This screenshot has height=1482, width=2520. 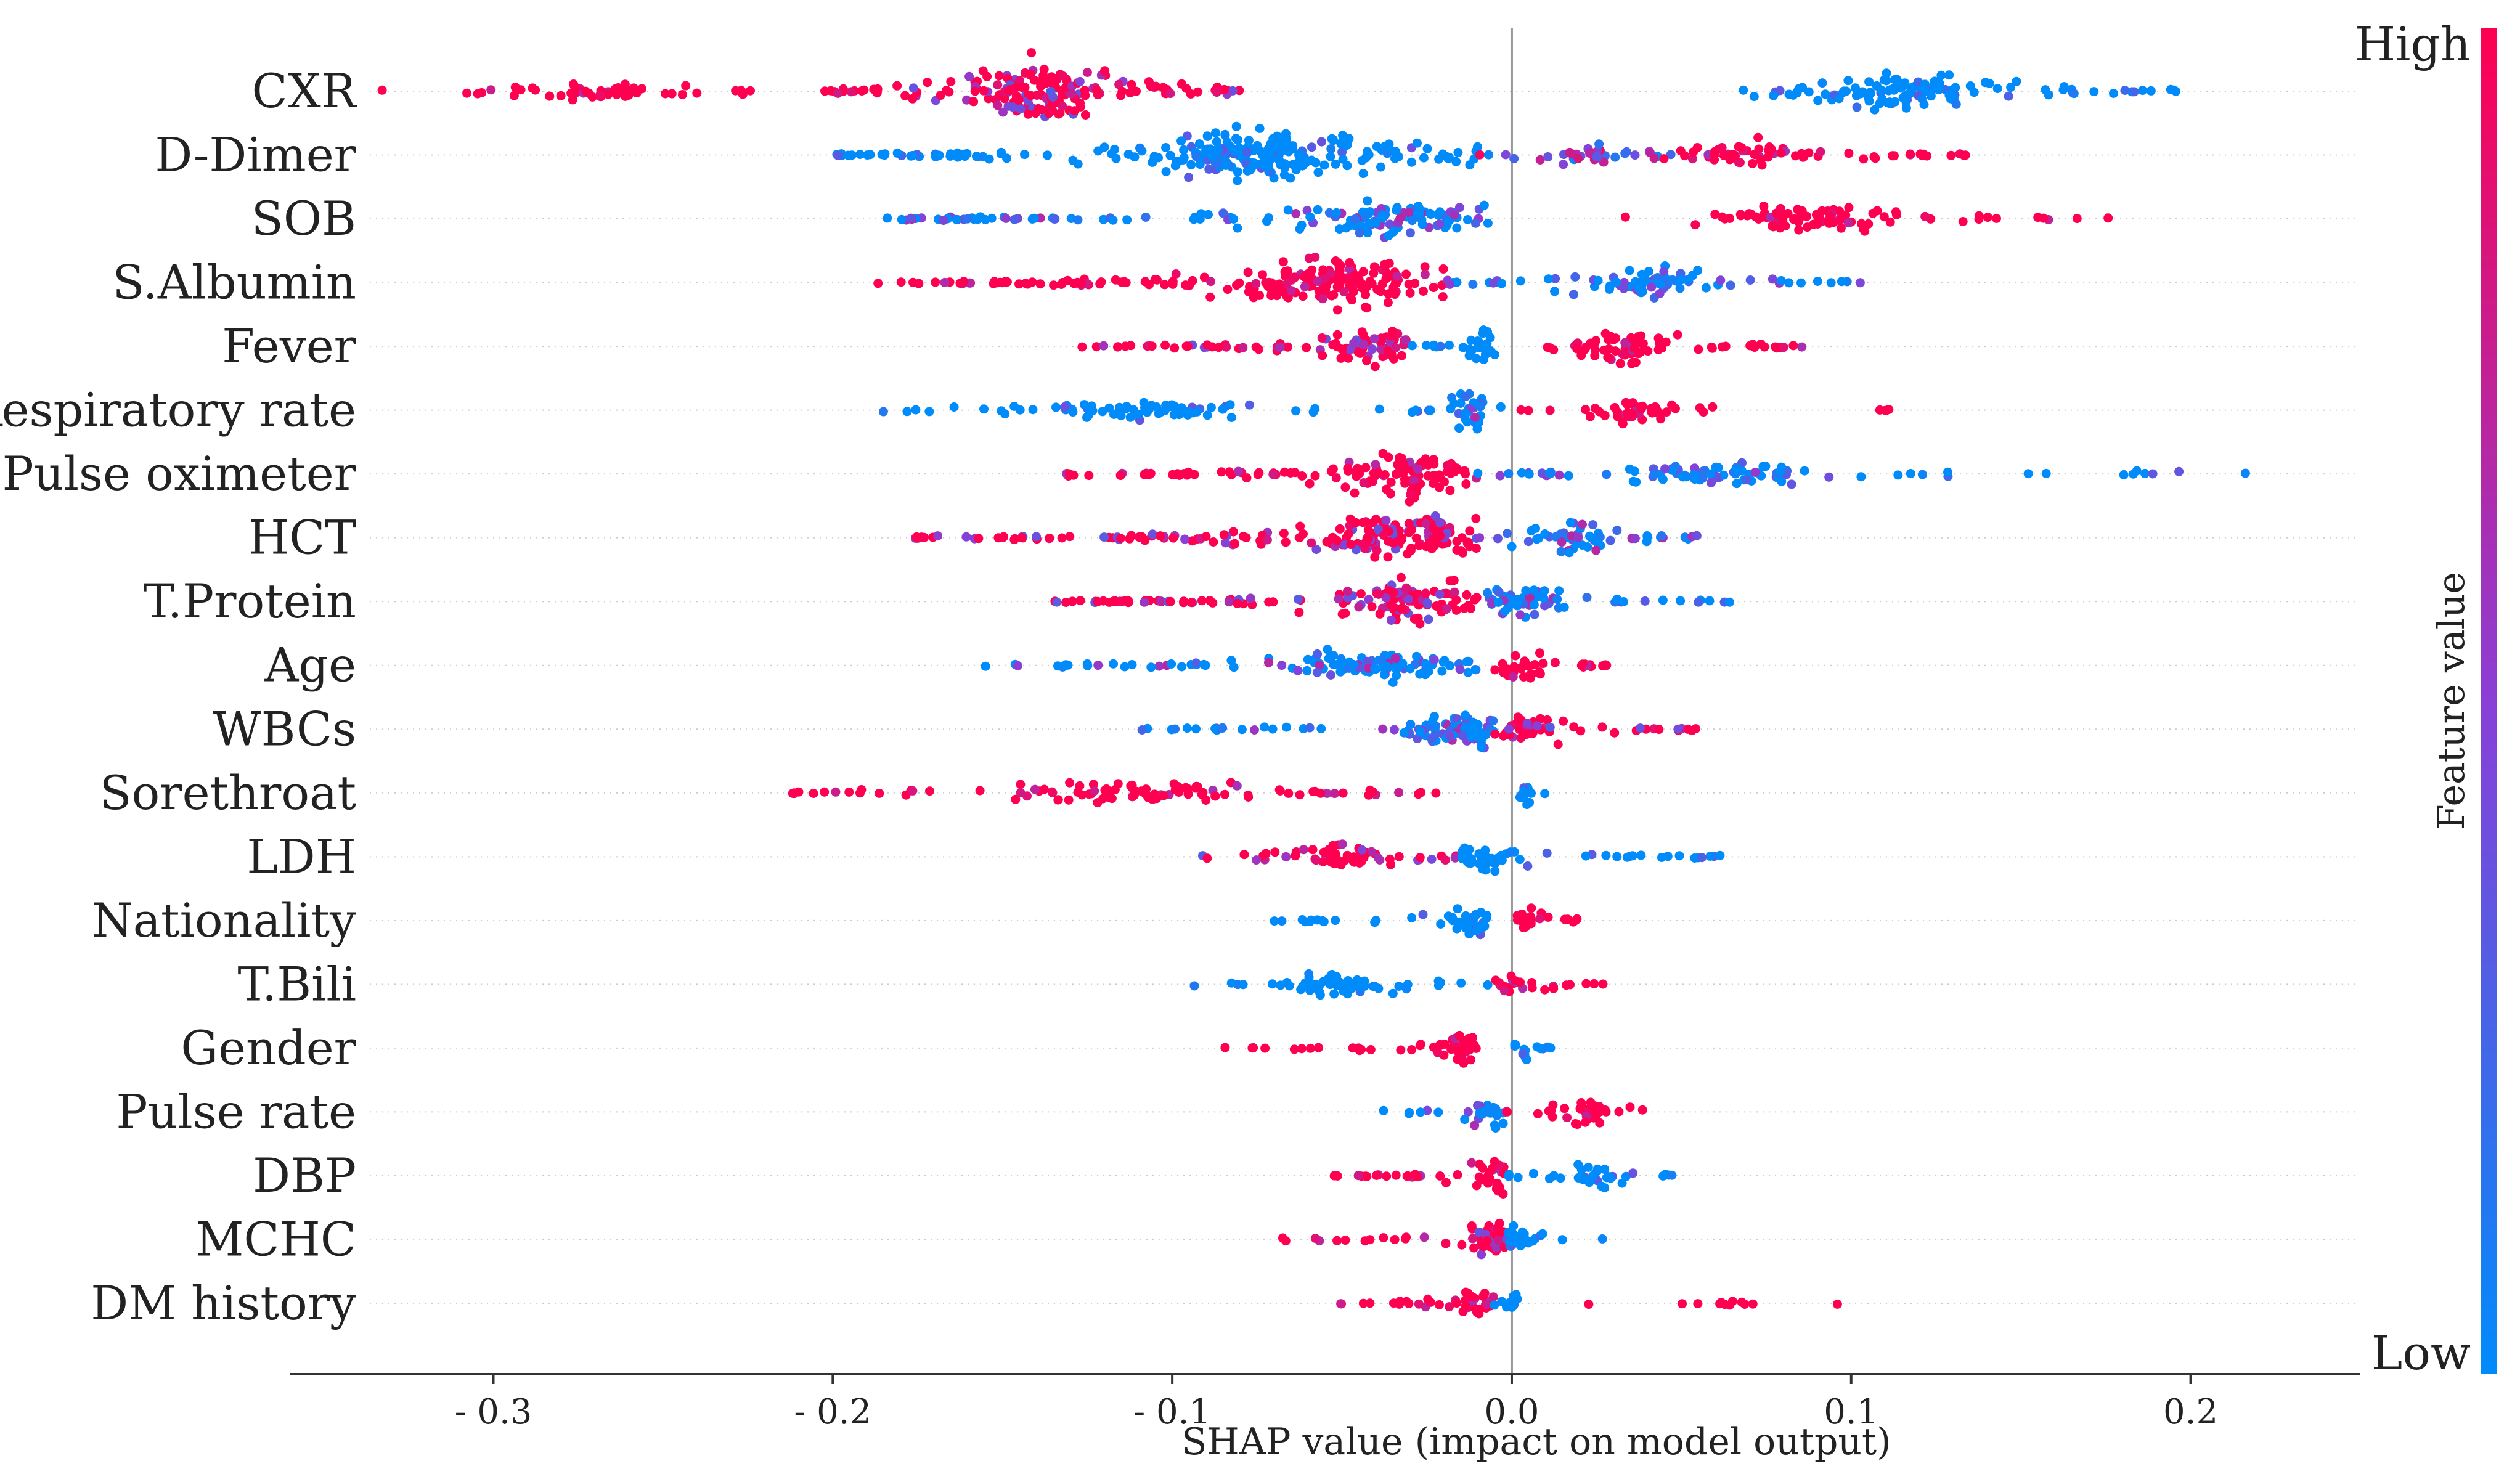 I want to click on feature-label: MCHC, so click(x=276, y=1238).